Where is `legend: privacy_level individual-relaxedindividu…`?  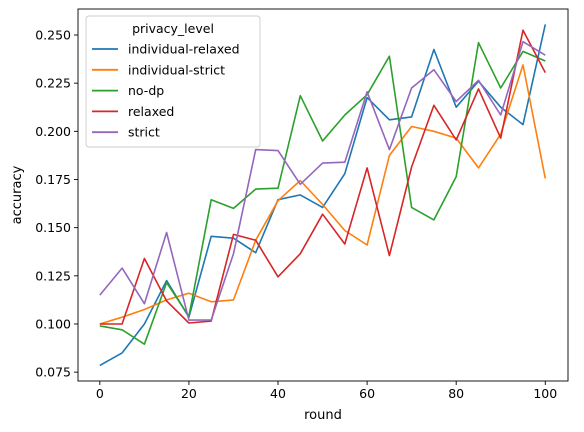
legend: privacy_level individual-relaxedindividu… is located at coordinates (173, 81).